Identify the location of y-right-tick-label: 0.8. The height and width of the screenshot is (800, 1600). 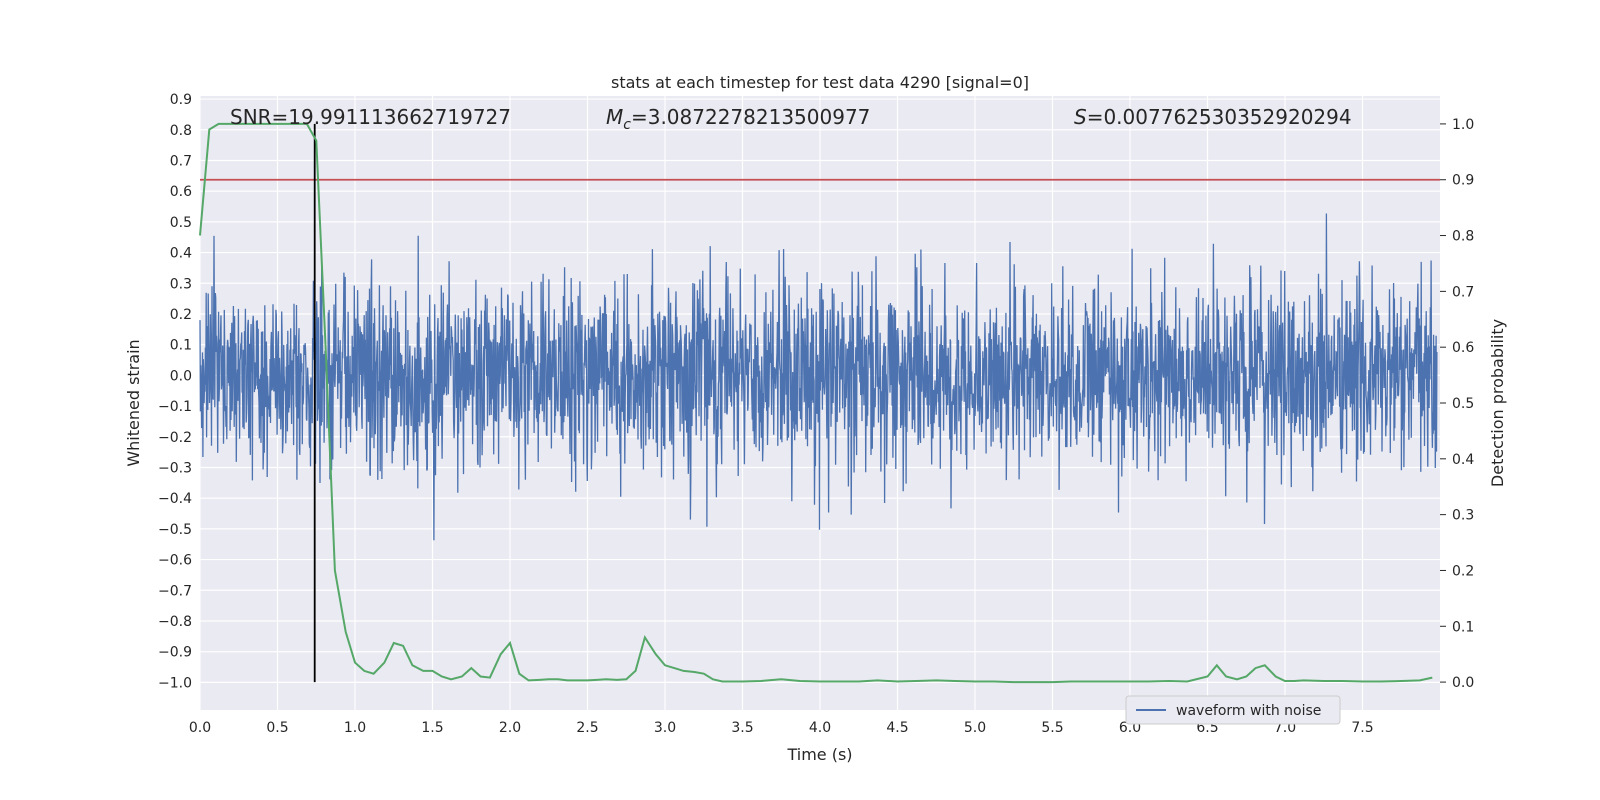
(1463, 237).